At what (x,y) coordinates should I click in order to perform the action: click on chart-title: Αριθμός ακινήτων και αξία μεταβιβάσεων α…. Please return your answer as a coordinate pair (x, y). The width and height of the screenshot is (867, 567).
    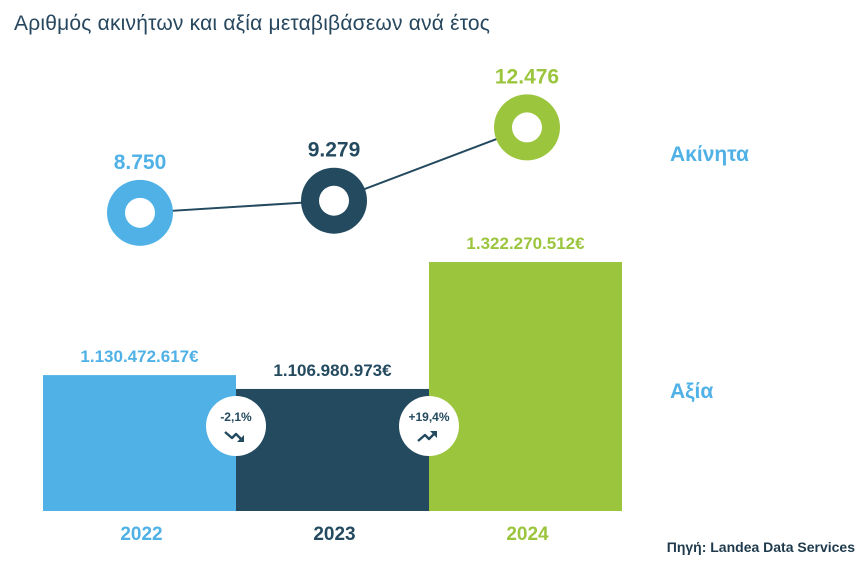
    Looking at the image, I should click on (252, 23).